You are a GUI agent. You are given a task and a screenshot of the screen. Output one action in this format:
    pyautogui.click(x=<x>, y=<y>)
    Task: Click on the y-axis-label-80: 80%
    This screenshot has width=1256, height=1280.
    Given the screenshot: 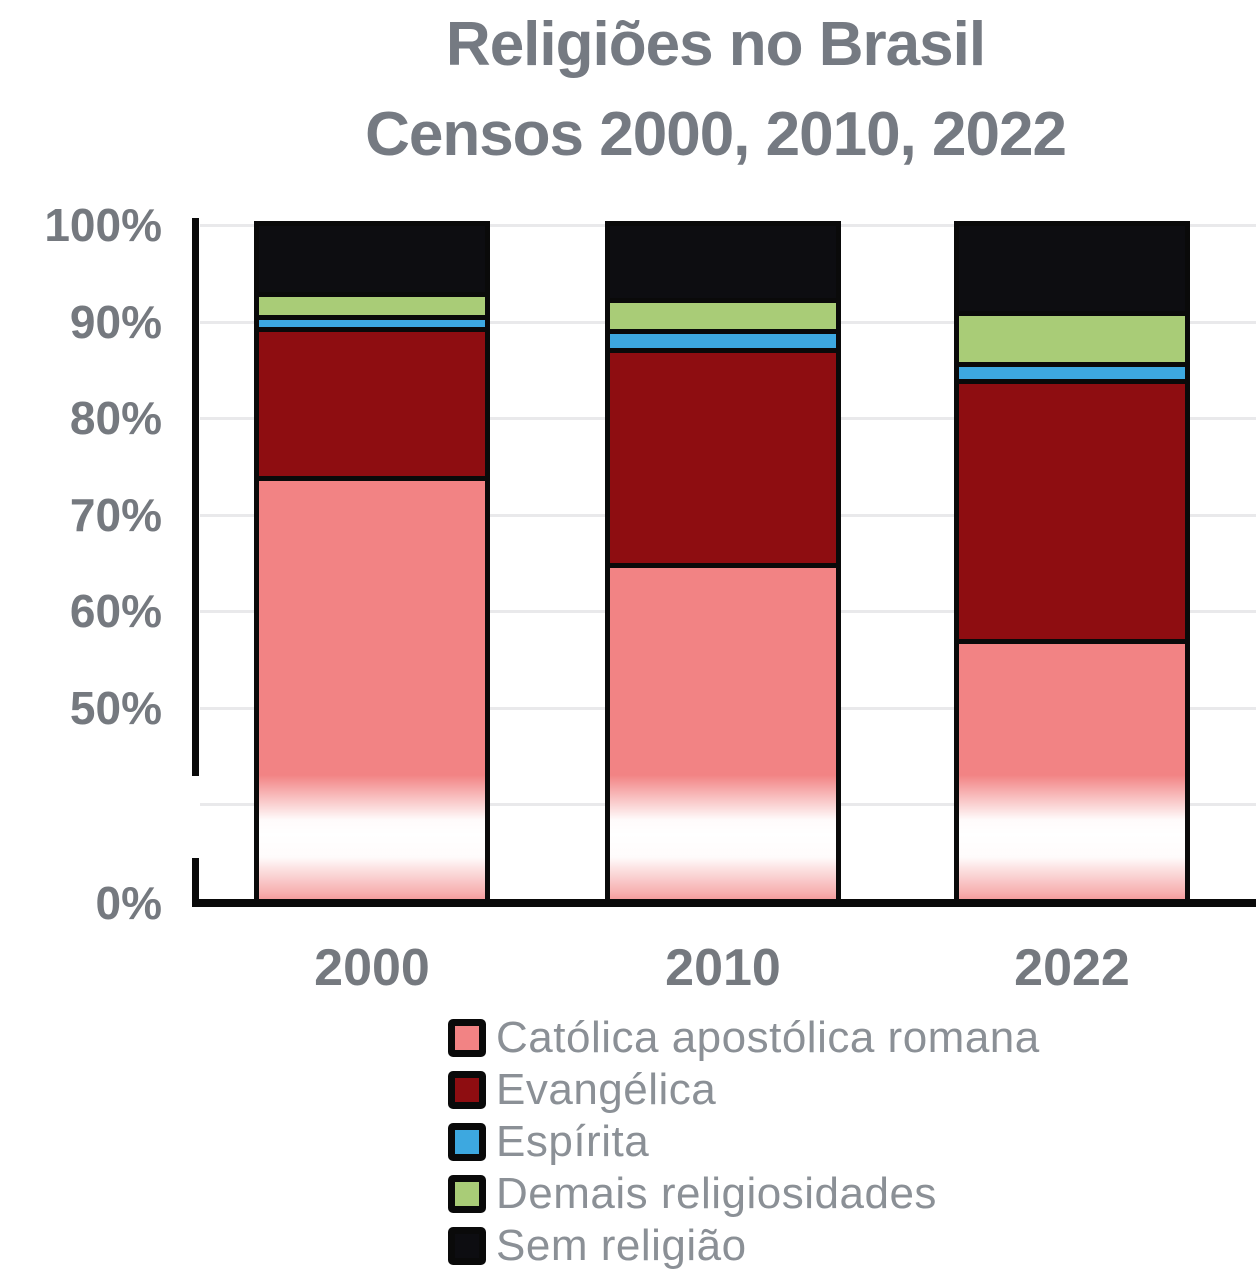 What is the action you would take?
    pyautogui.click(x=115, y=418)
    